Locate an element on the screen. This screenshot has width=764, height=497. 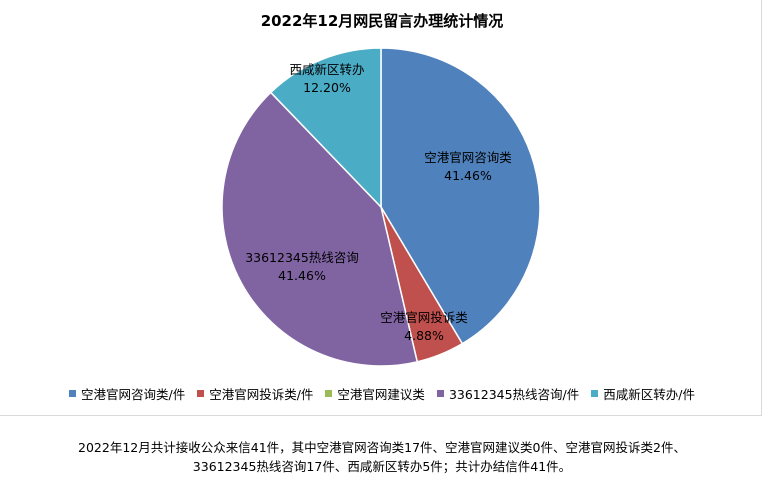
legend-item-2: 空港官网建议类 is located at coordinates (375, 393).